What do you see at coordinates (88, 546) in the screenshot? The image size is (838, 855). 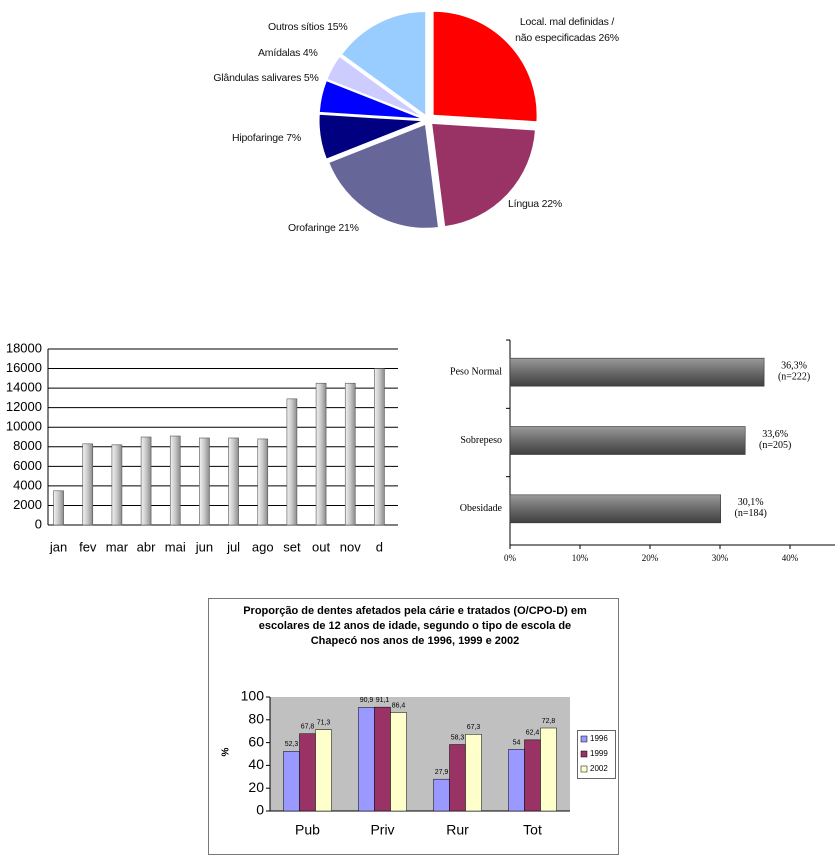 I see `x-tick-label: fev` at bounding box center [88, 546].